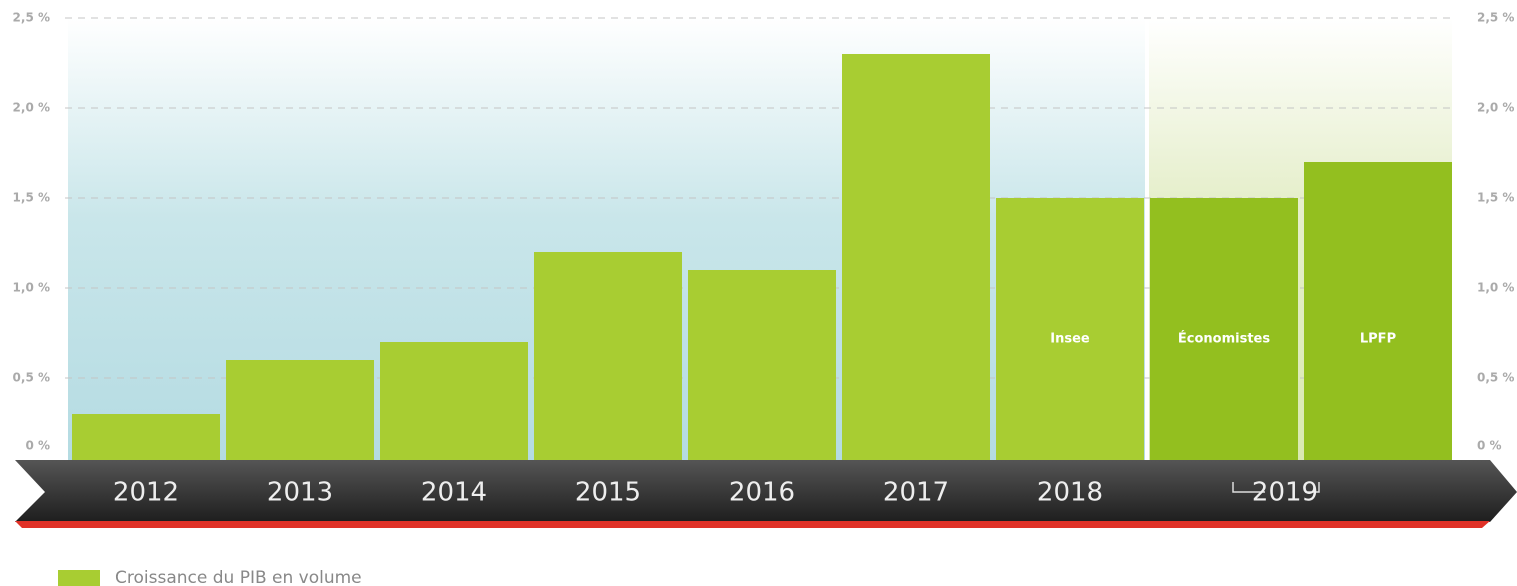 This screenshot has width=1517, height=586. I want to click on y-tick-label: 2,5 %, so click(31, 18).